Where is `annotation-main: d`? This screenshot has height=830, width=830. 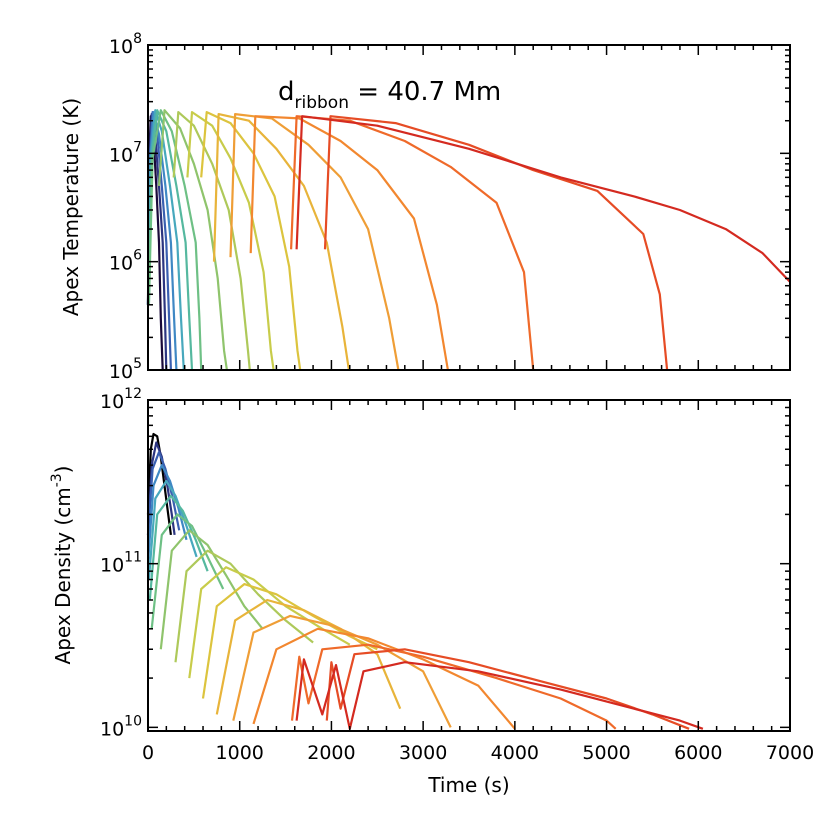
annotation-main: d is located at coordinates (286, 92).